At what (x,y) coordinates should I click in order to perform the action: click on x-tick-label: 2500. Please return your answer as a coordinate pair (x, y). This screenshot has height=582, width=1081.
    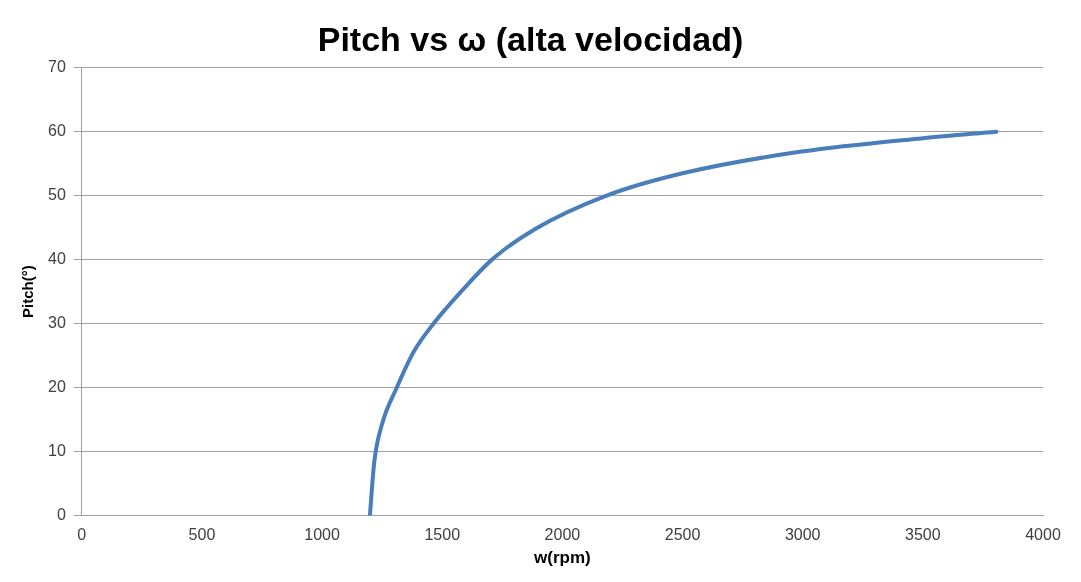
    Looking at the image, I should click on (682, 535).